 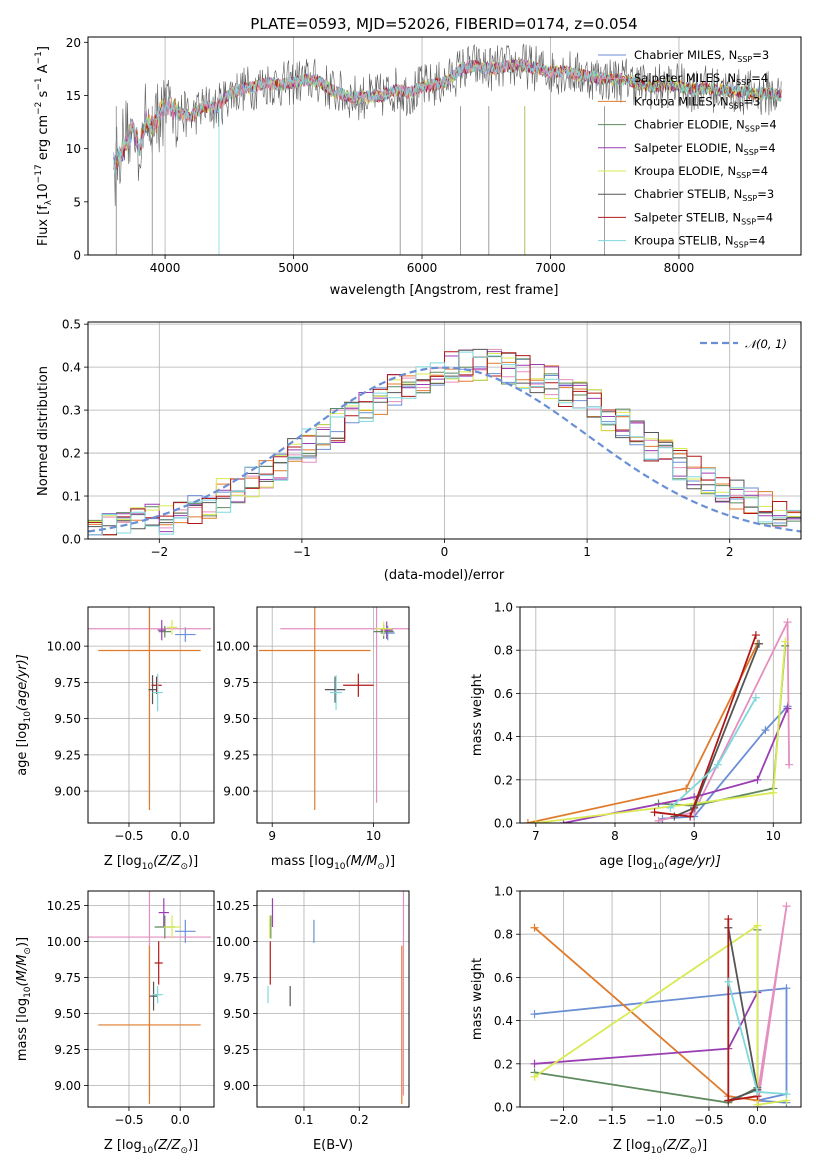 What do you see at coordinates (701, 56) in the screenshot?
I see `legend-label-0: Chabrier MILES, NSSP=3` at bounding box center [701, 56].